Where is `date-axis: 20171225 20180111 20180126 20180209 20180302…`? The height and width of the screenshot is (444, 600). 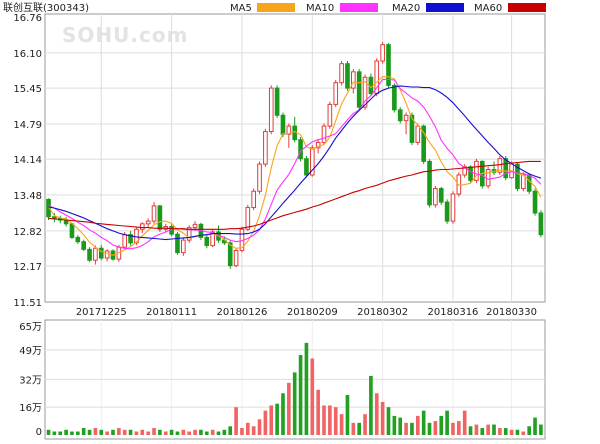
date-axis: 20171225 20180111 20180126 20180209 20180302… is located at coordinates (306, 312).